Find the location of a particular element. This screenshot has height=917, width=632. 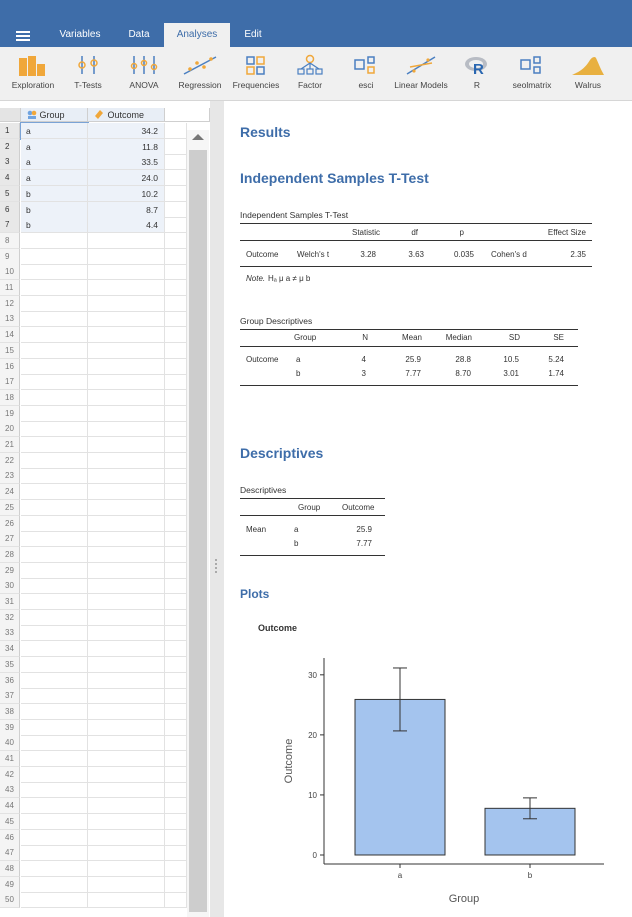

row-number: 29 is located at coordinates (10, 570).